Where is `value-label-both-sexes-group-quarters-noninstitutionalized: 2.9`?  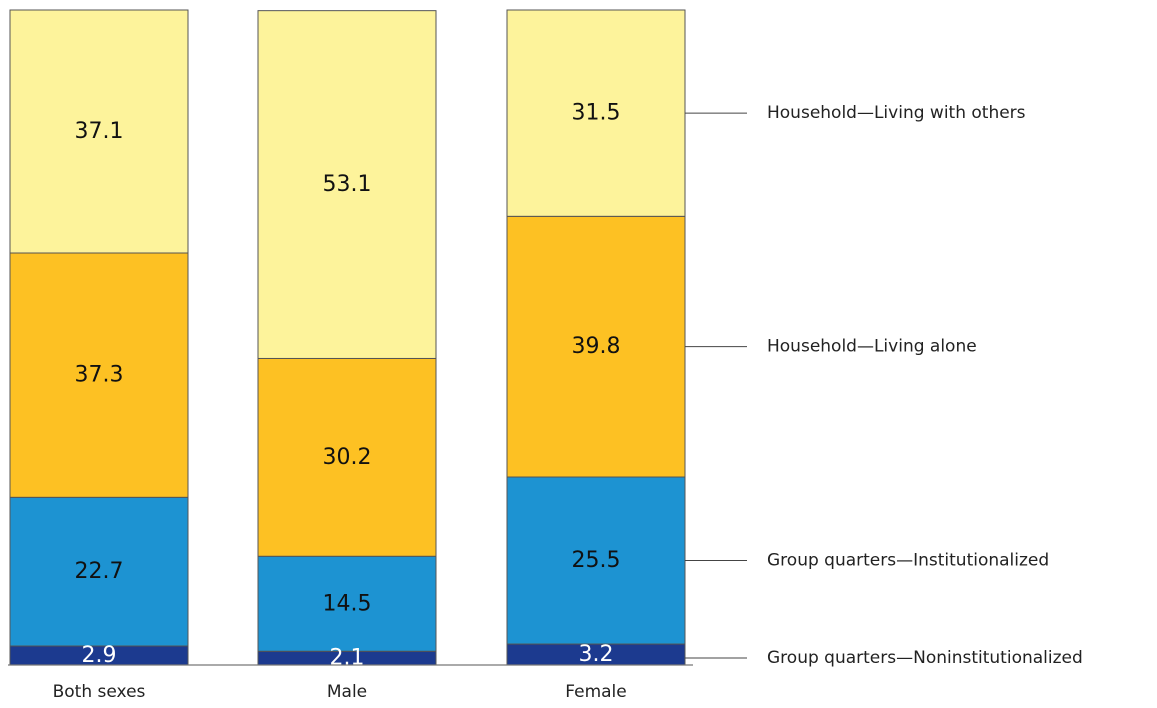 value-label-both-sexes-group-quarters-noninstitutionalized: 2.9 is located at coordinates (99, 655).